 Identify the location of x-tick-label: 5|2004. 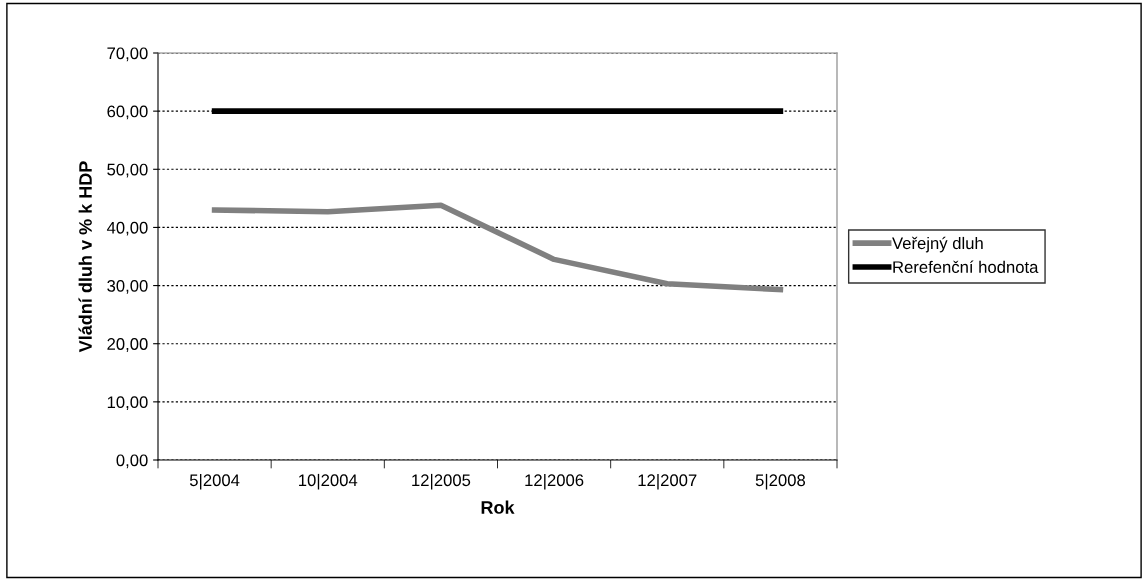
(214, 481).